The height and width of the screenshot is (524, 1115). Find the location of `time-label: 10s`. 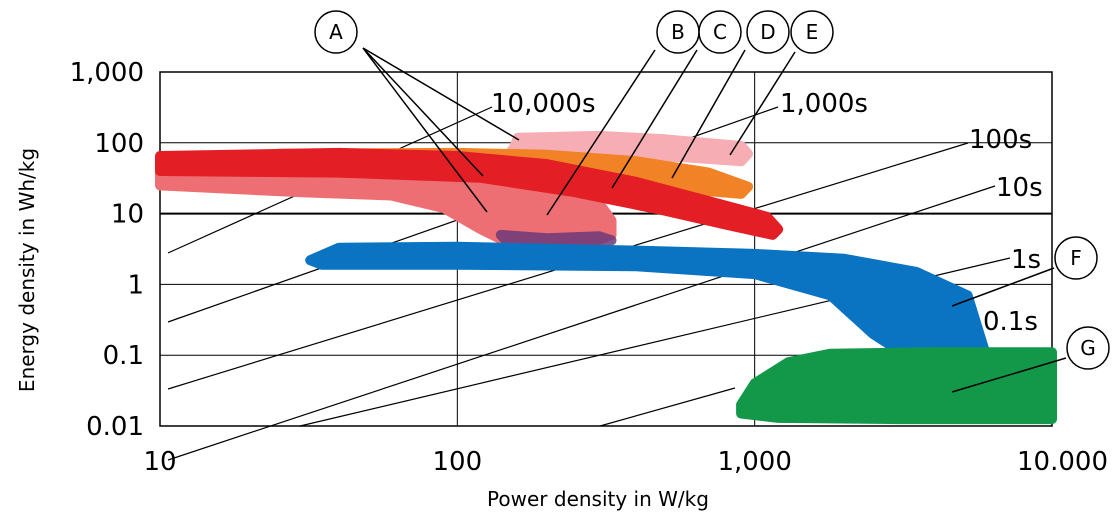

time-label: 10s is located at coordinates (1019, 188).